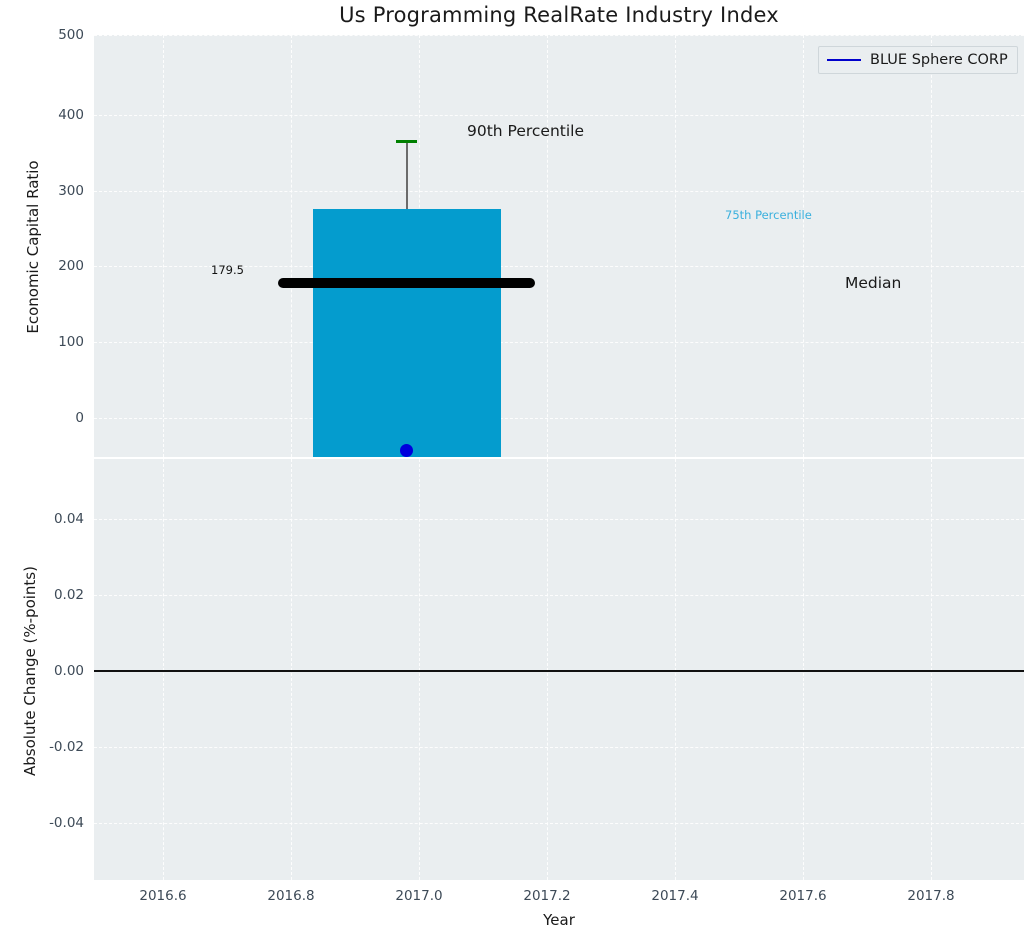  What do you see at coordinates (68, 519) in the screenshot?
I see `y-tick-label: 0.04` at bounding box center [68, 519].